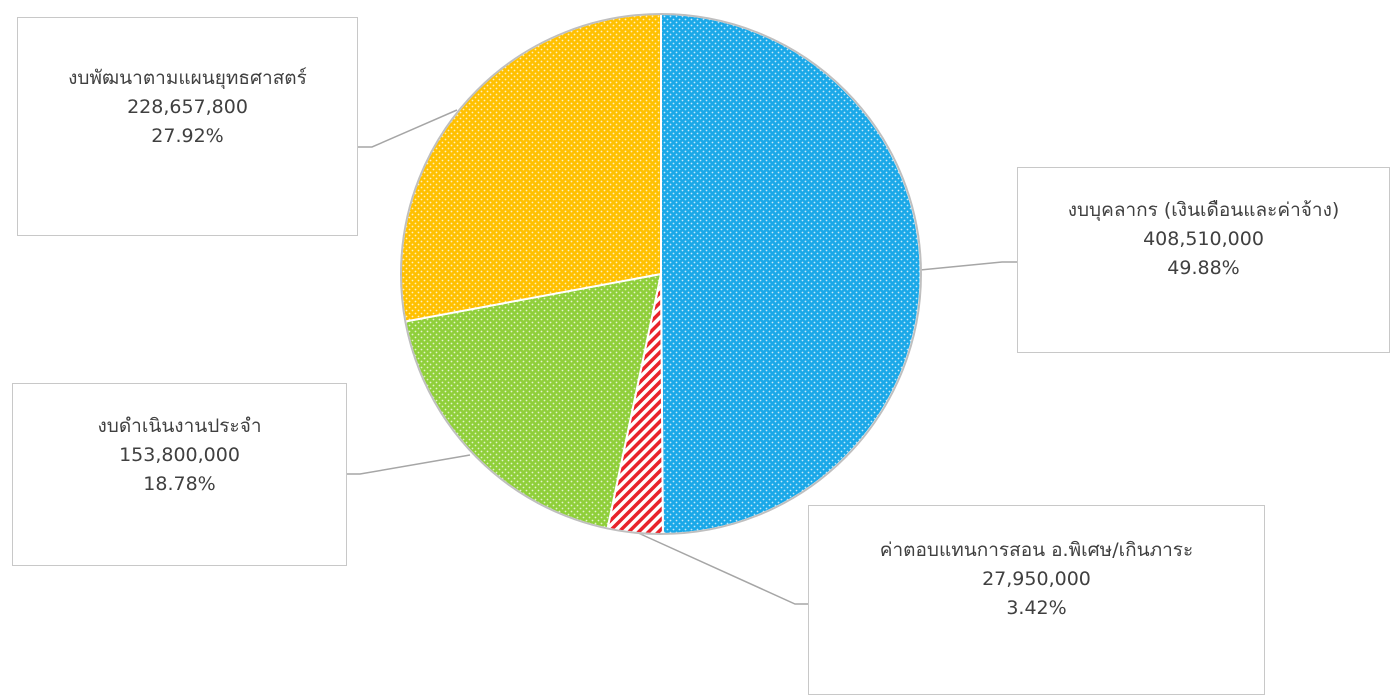 The width and height of the screenshot is (1390, 695). Describe the element at coordinates (1203, 268) in the screenshot. I see `slice-percent: 49.88%` at that location.